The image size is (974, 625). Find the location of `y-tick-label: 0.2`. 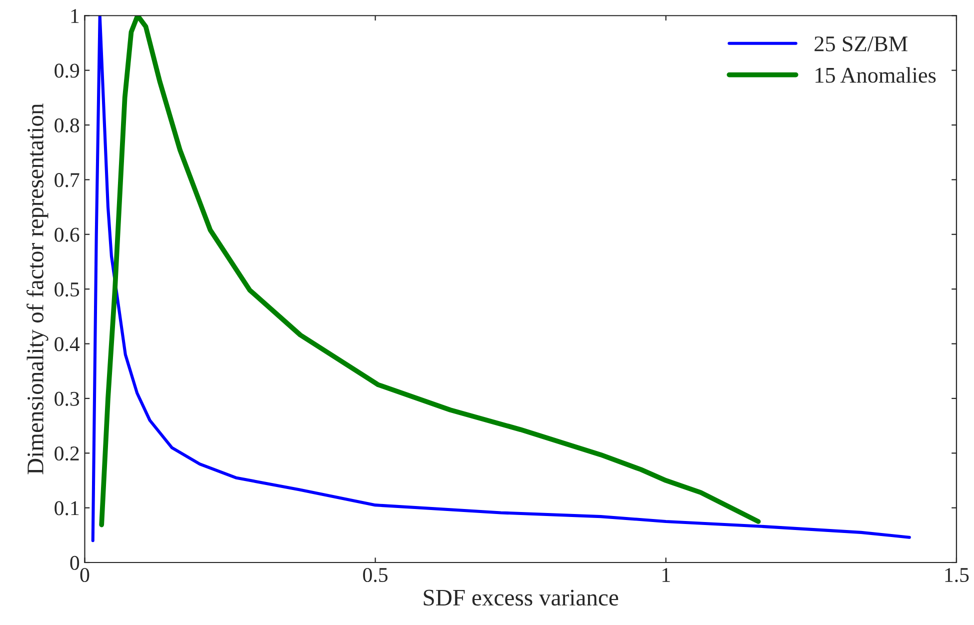

y-tick-label: 0.2 is located at coordinates (66, 453).